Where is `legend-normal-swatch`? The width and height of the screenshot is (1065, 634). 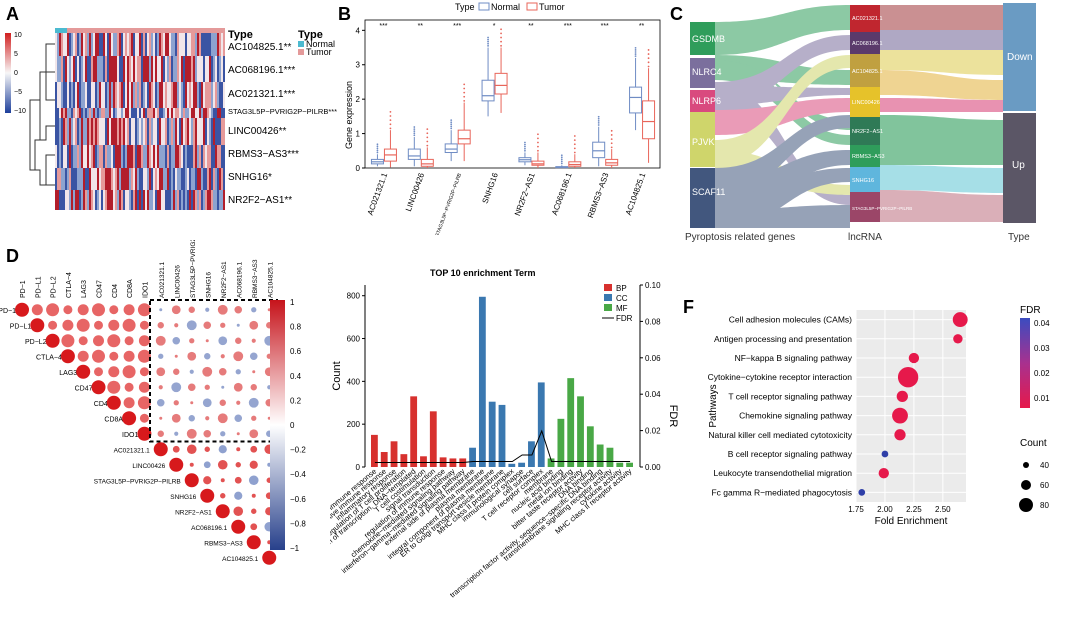
legend-normal-swatch is located at coordinates (301, 44).